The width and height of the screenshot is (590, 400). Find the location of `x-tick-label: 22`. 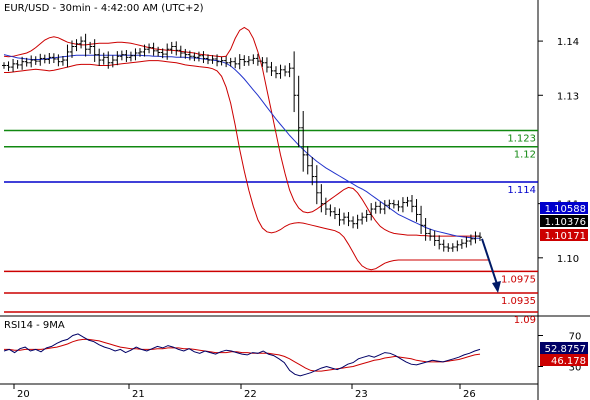

x-tick-label: 22 is located at coordinates (250, 394).